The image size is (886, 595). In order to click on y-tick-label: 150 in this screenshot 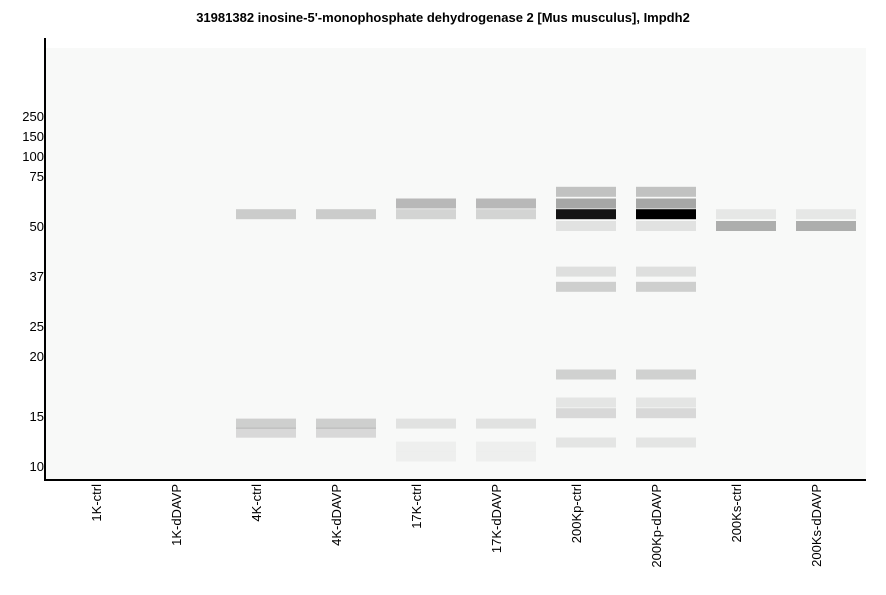, I will do `click(33, 136)`.